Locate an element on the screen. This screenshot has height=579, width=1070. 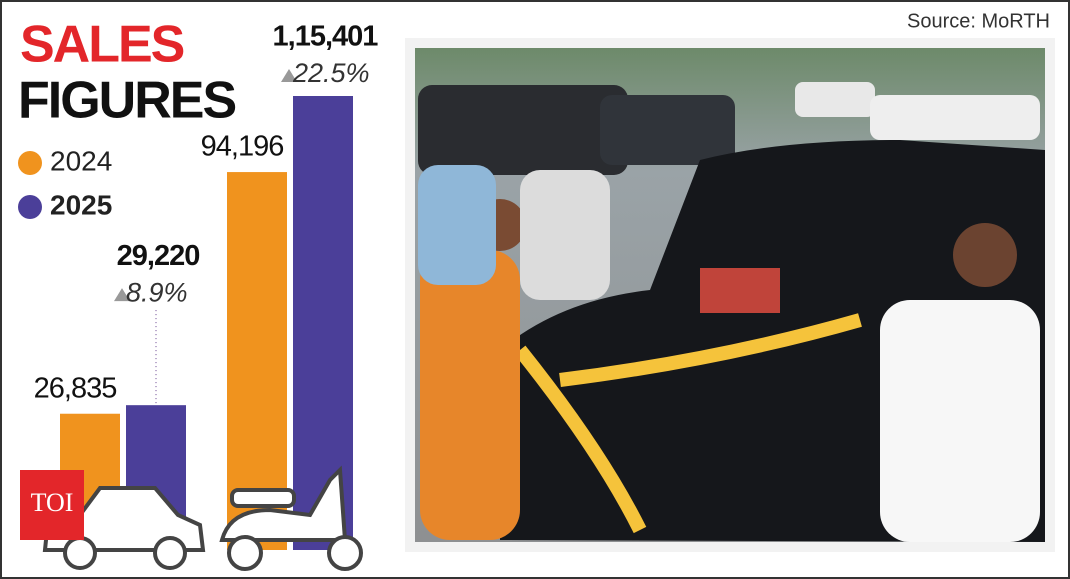
title-line: FIGURES is located at coordinates (126, 101).